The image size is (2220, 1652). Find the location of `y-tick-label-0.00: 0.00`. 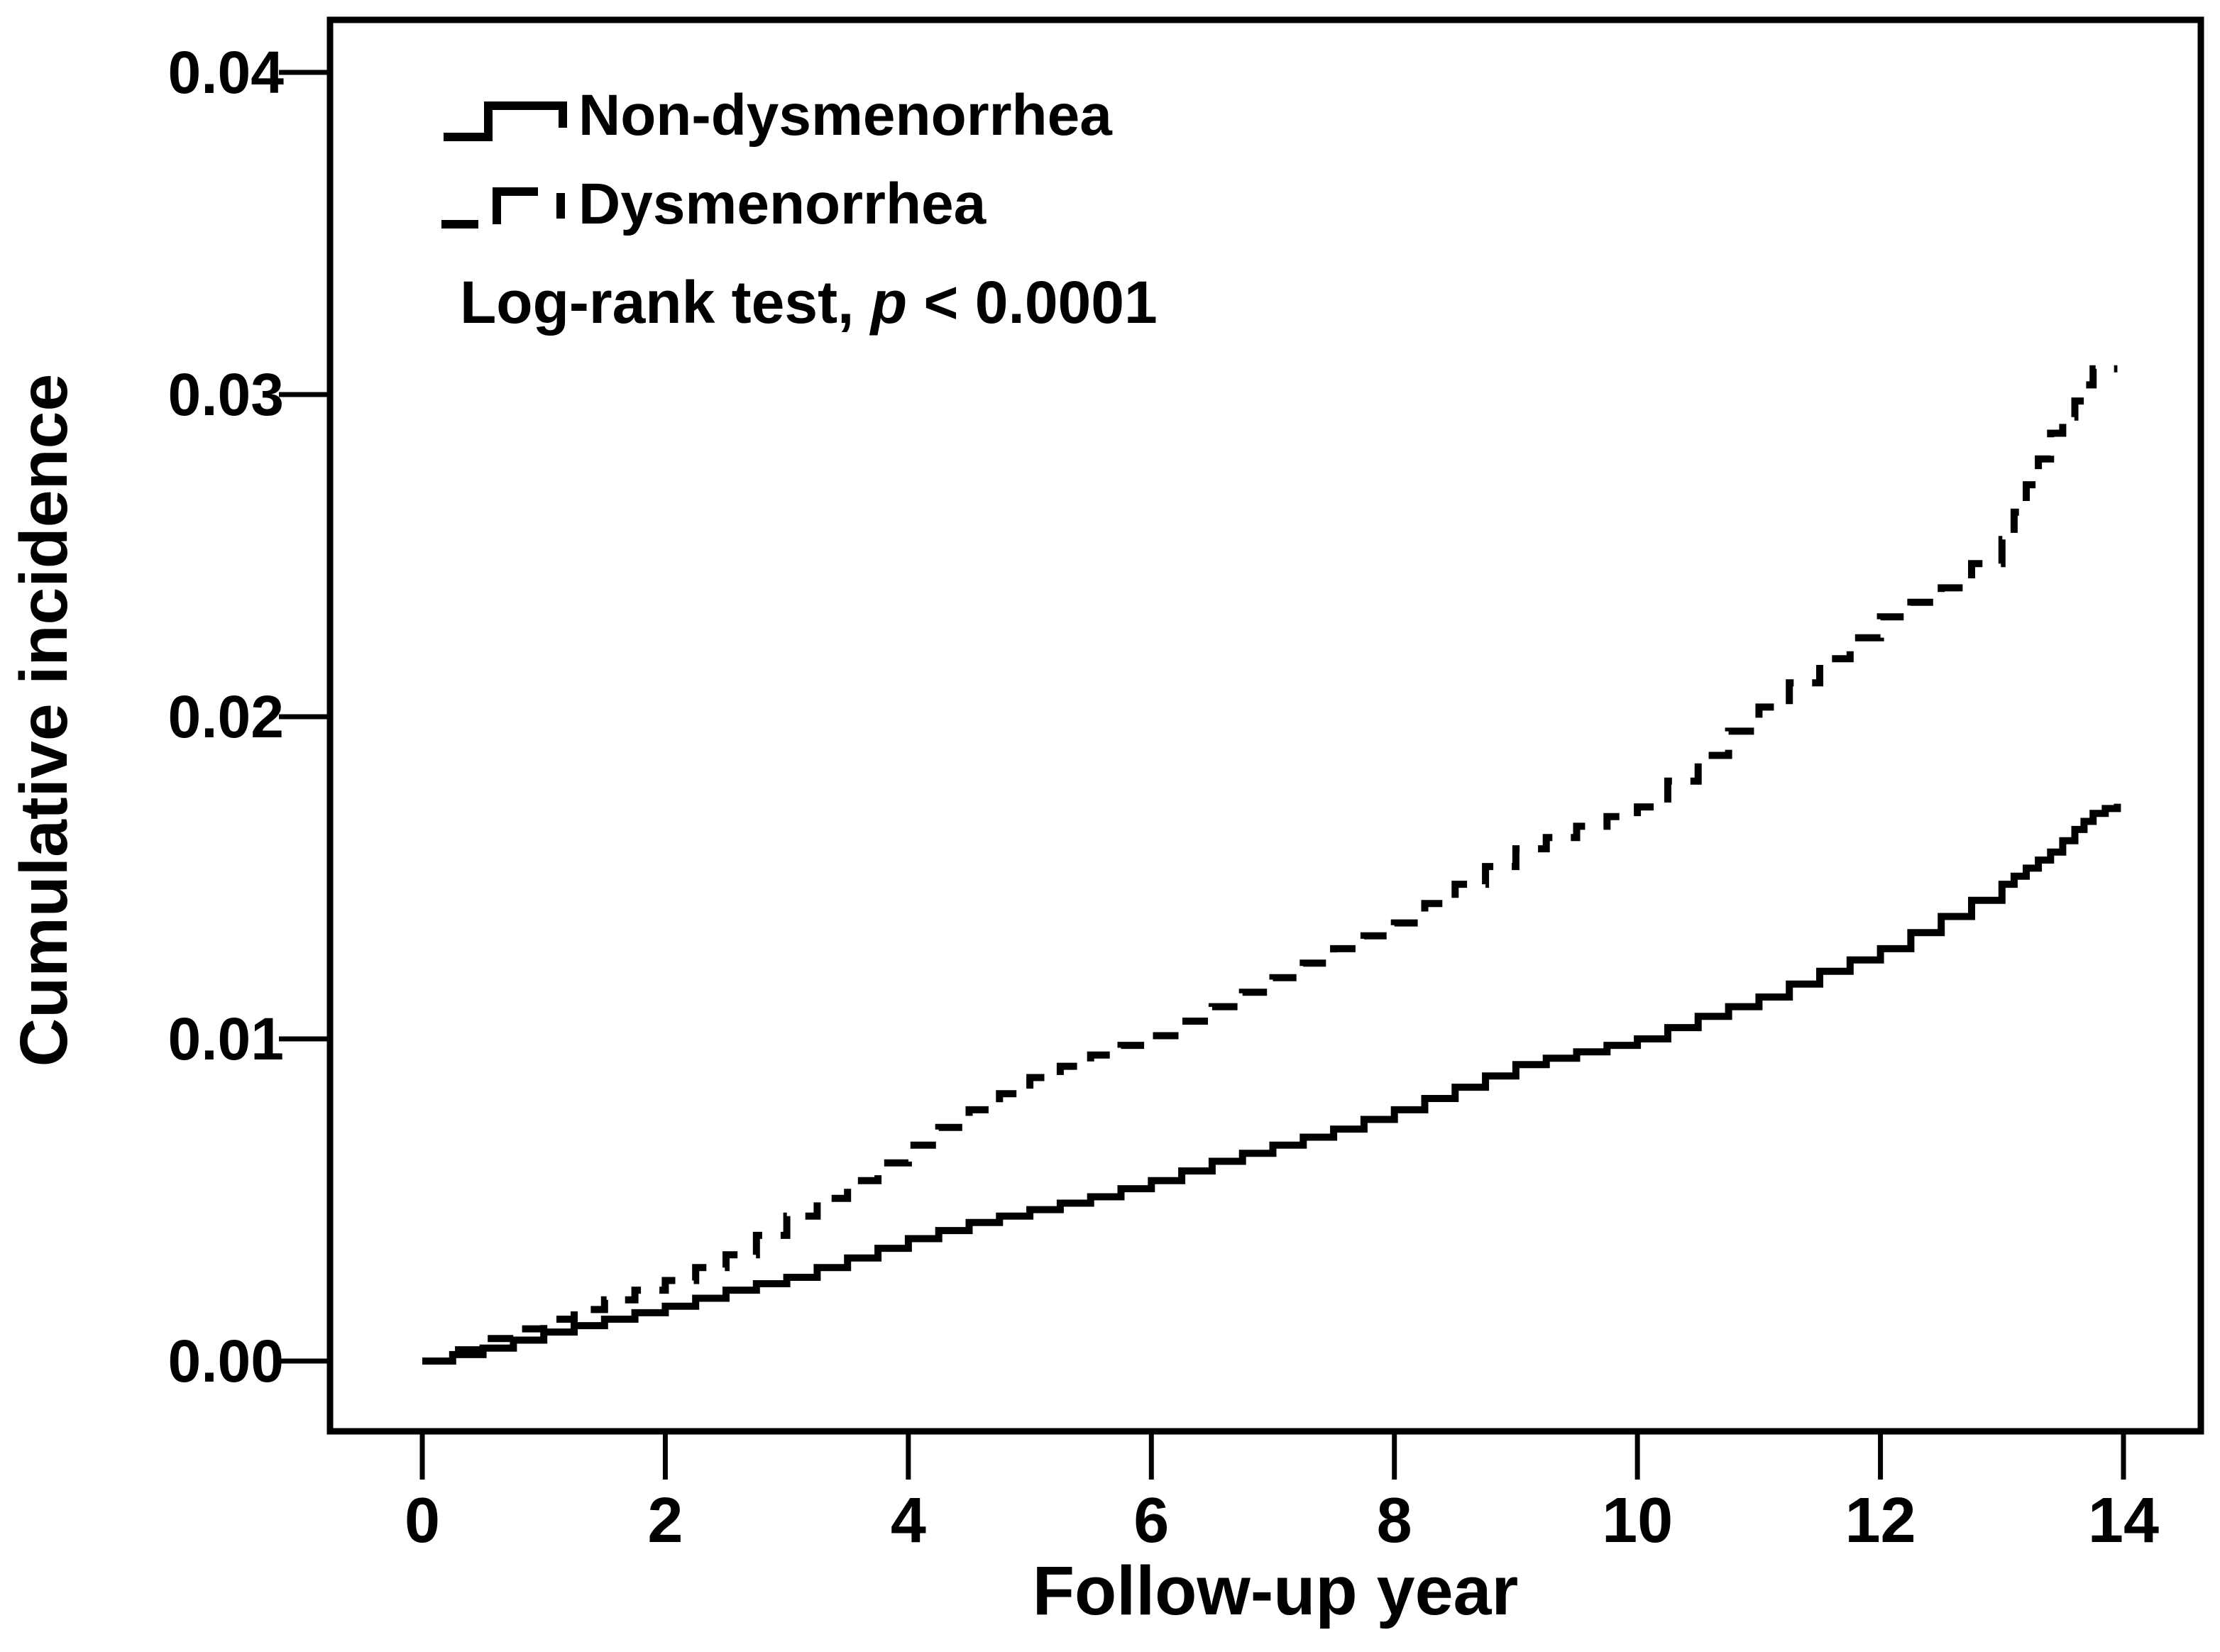

y-tick-label-0.00: 0.00 is located at coordinates (226, 1361).